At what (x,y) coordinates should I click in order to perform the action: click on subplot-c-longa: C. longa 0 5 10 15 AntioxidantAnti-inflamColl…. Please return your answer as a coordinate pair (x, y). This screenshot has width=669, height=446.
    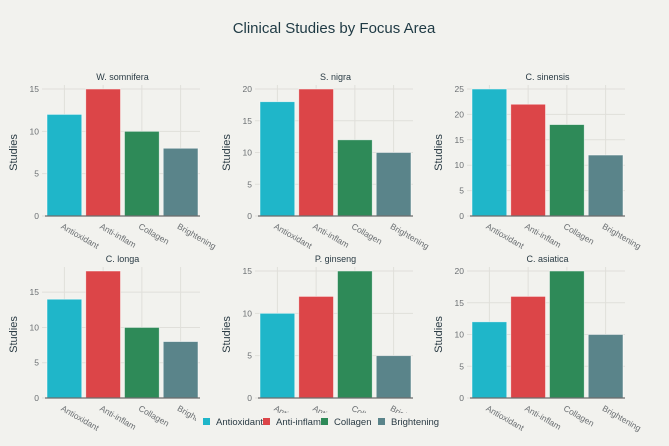
    Looking at the image, I should click on (113, 343).